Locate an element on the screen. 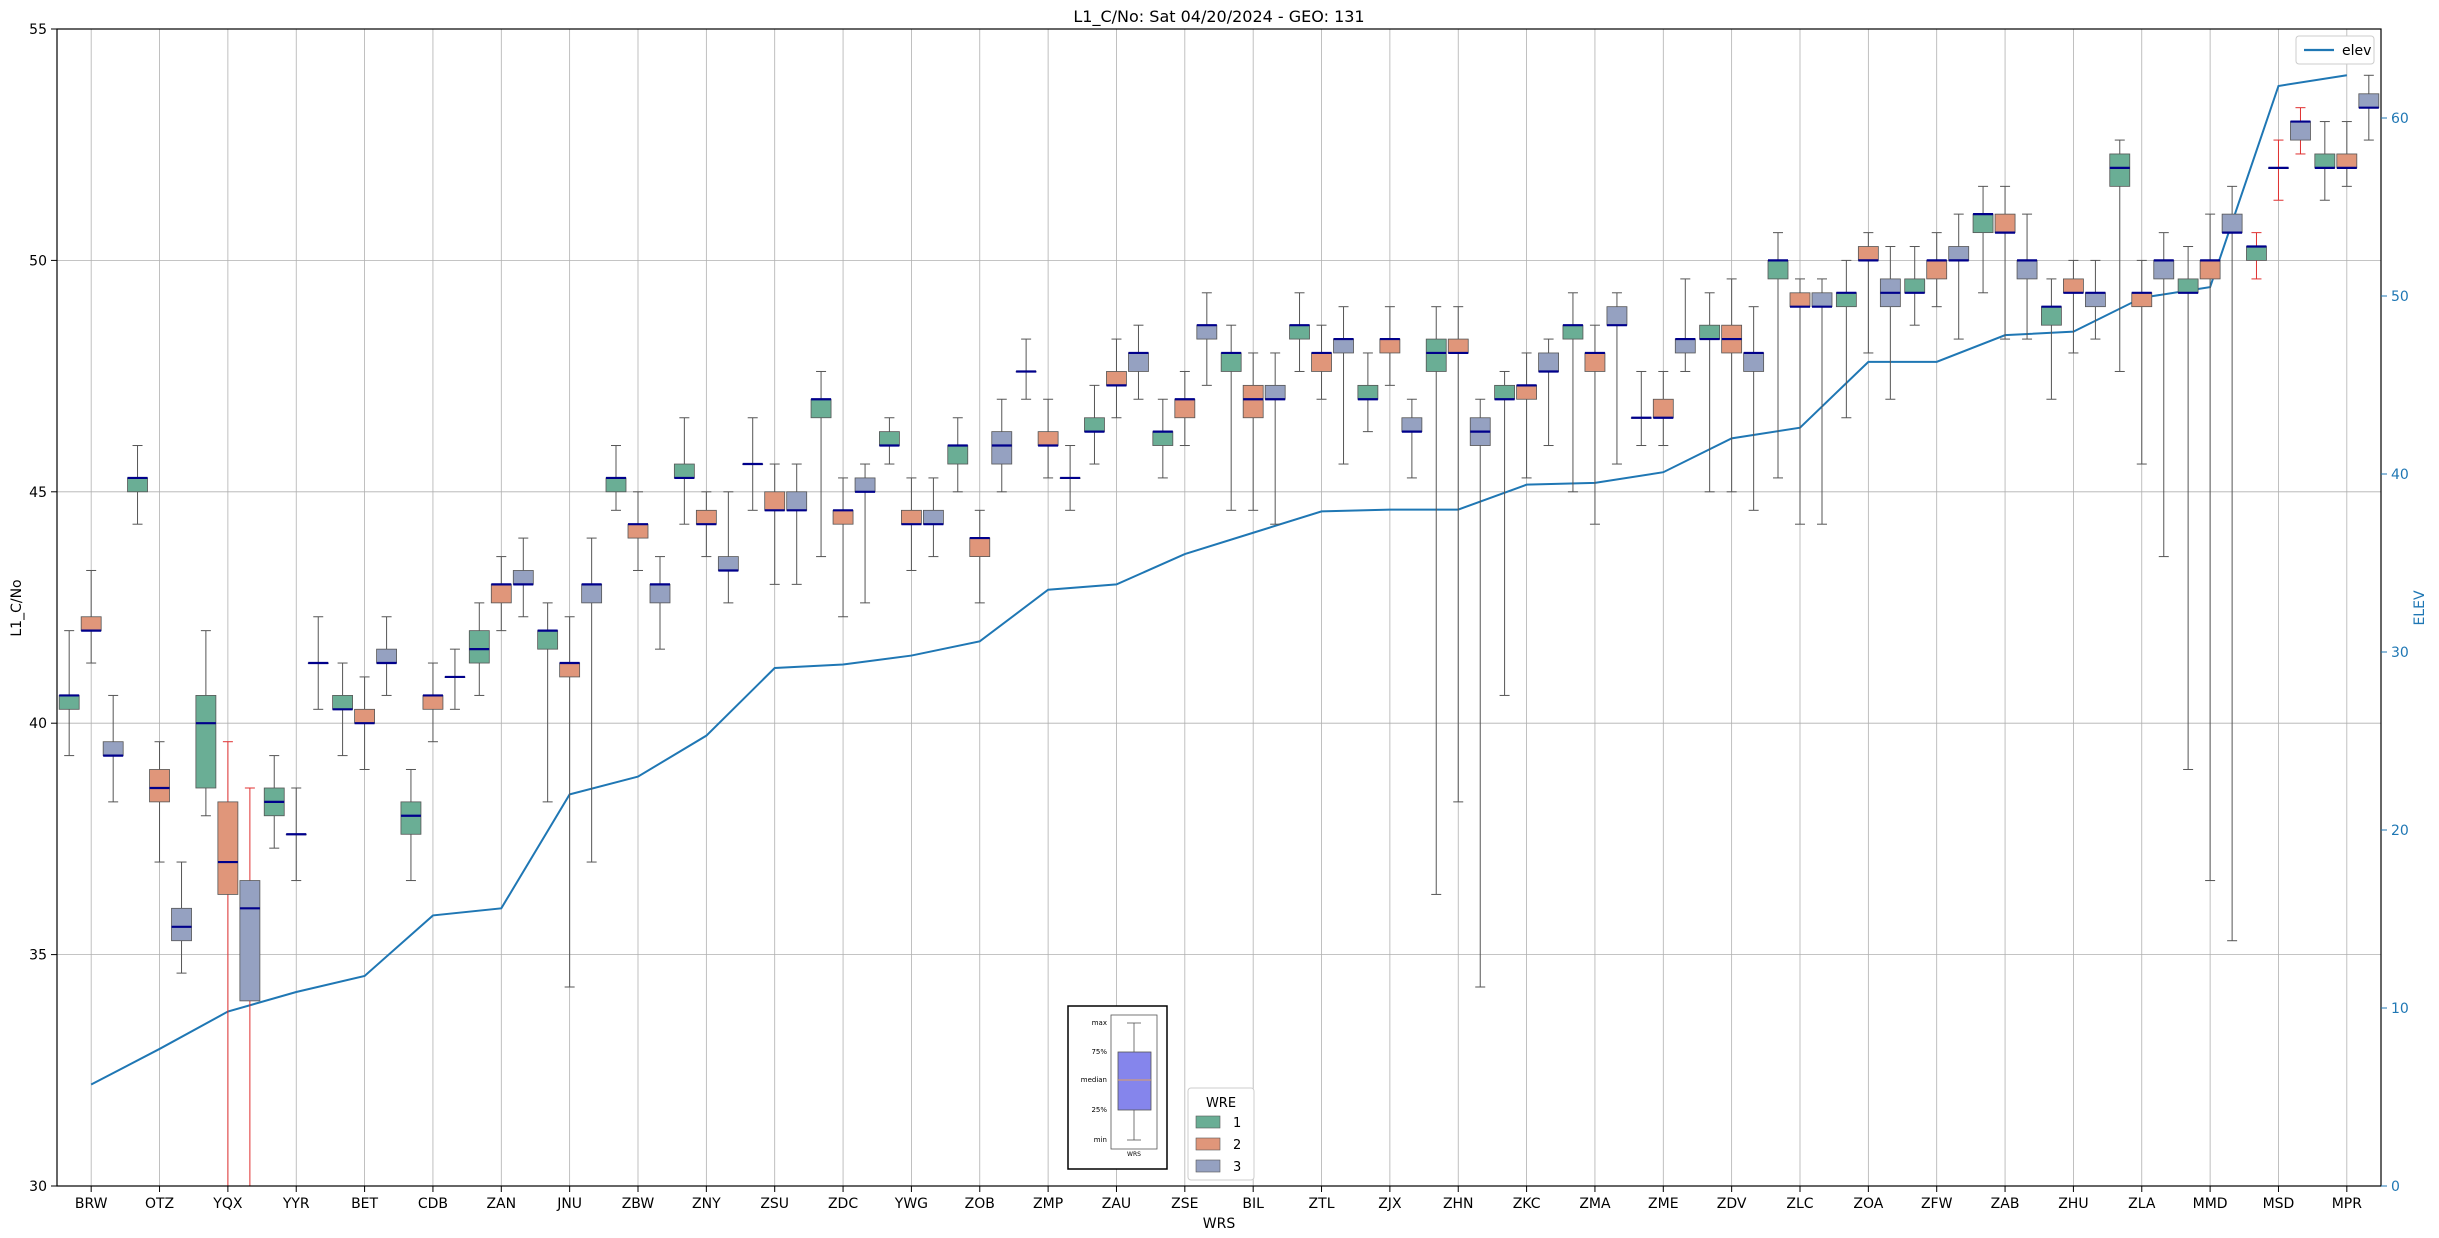 The width and height of the screenshot is (2439, 1238). box-ZBW-wre3 is located at coordinates (660, 603).